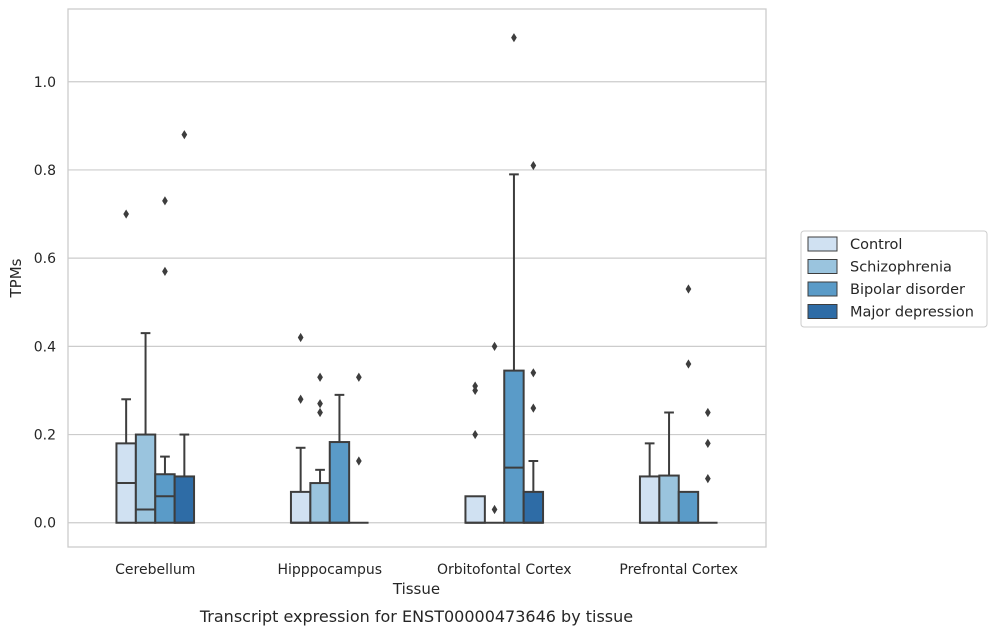  Describe the element at coordinates (45, 83) in the screenshot. I see `y-tick-label: 1.0` at that location.